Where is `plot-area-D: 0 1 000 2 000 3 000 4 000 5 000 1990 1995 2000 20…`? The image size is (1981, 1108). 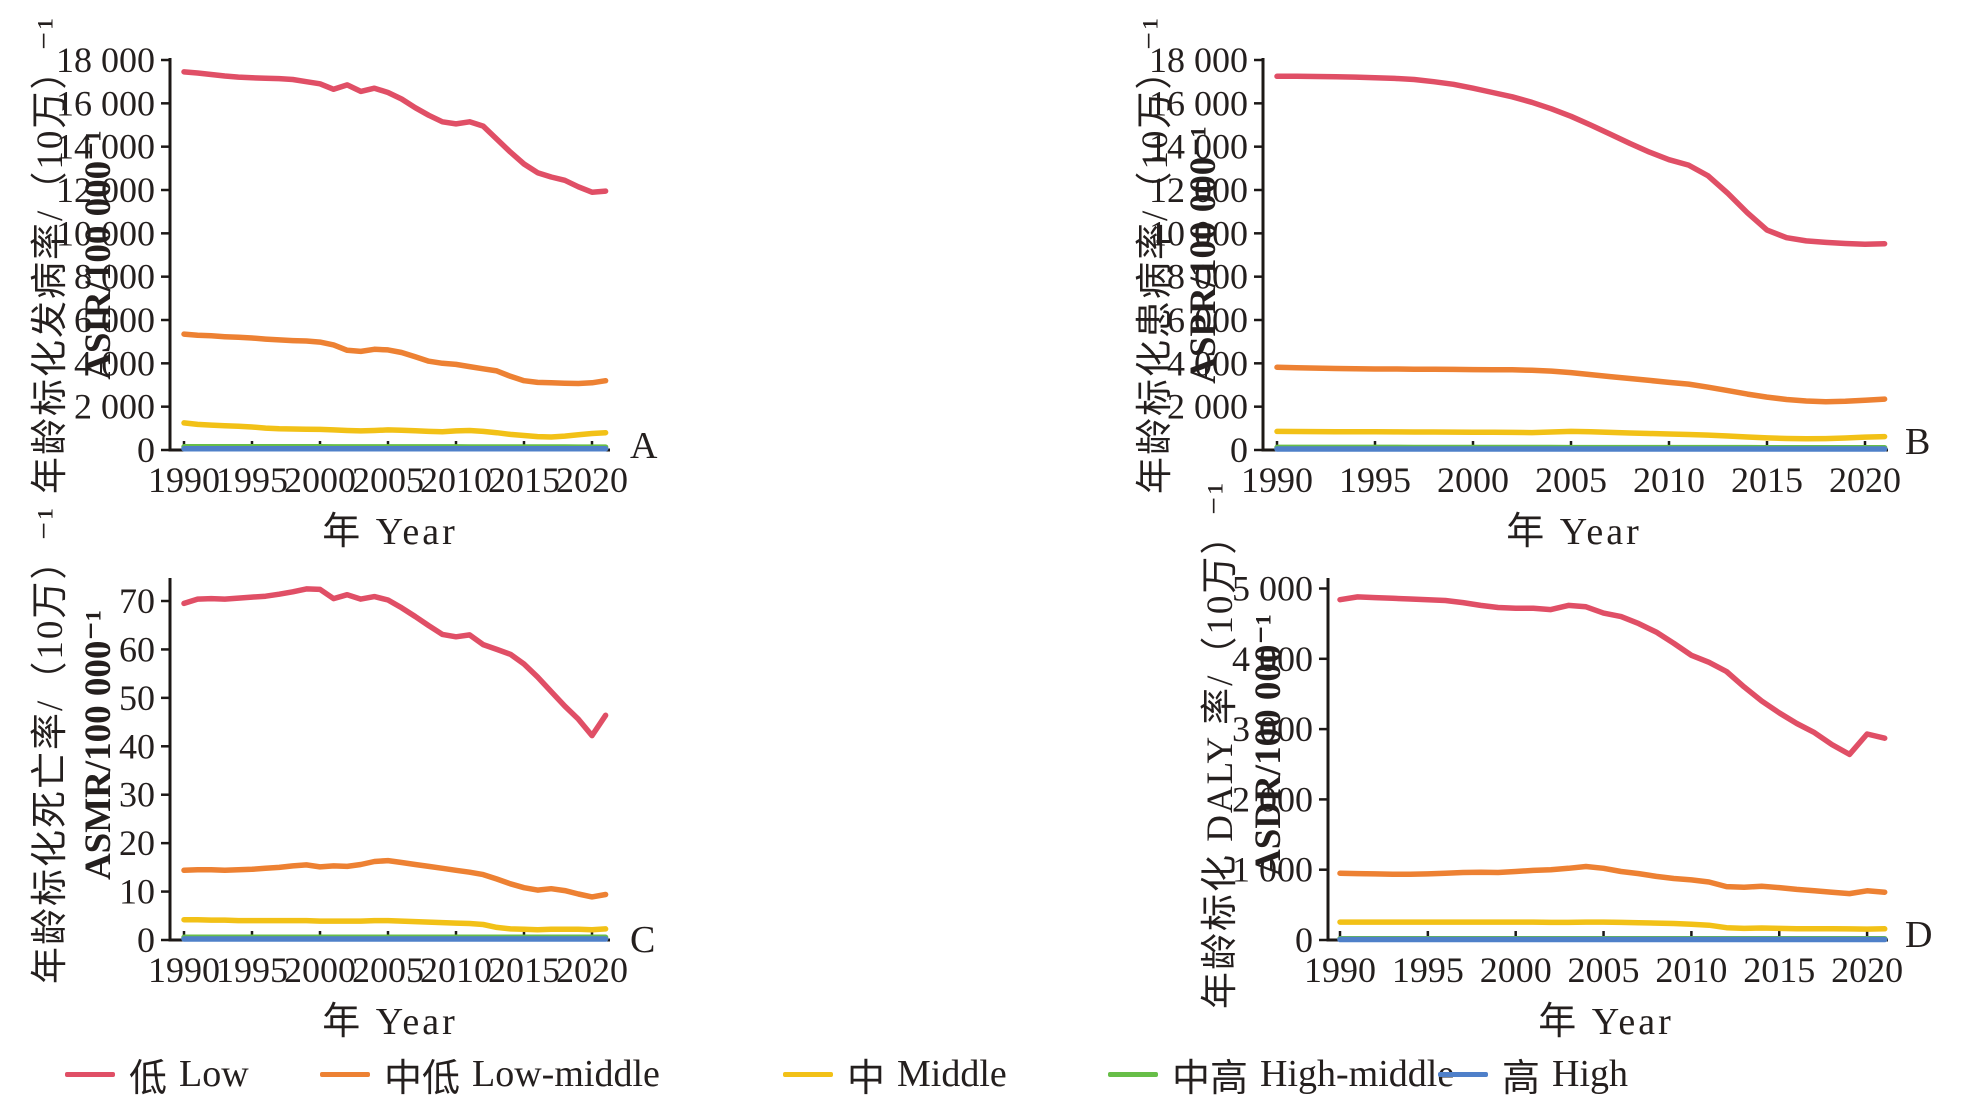 plot-area-D: 0 1 000 2 000 3 000 4 000 5 000 1990 1995 2000 20… is located at coordinates (1567, 780).